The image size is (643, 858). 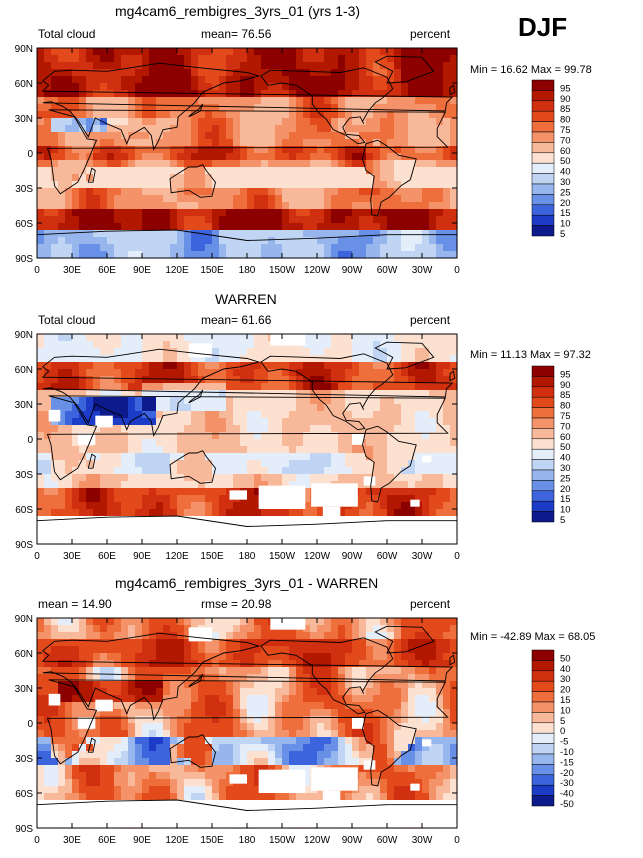 What do you see at coordinates (236, 604) in the screenshot?
I see `panel-3-rmse-label: rmse = 20.98` at bounding box center [236, 604].